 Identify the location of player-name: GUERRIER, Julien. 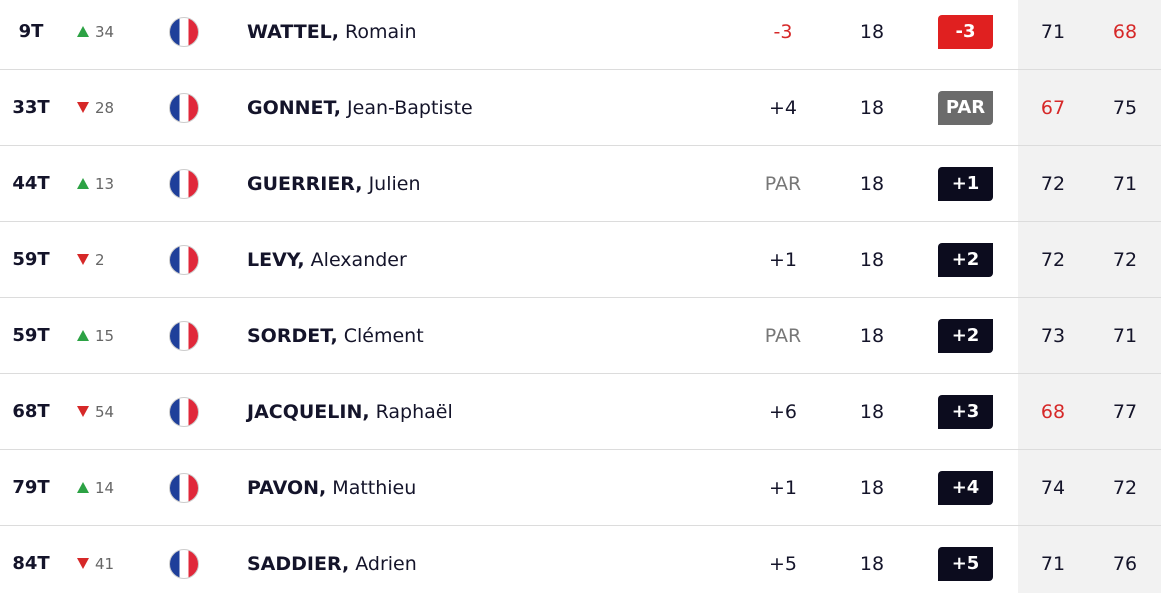
(334, 184).